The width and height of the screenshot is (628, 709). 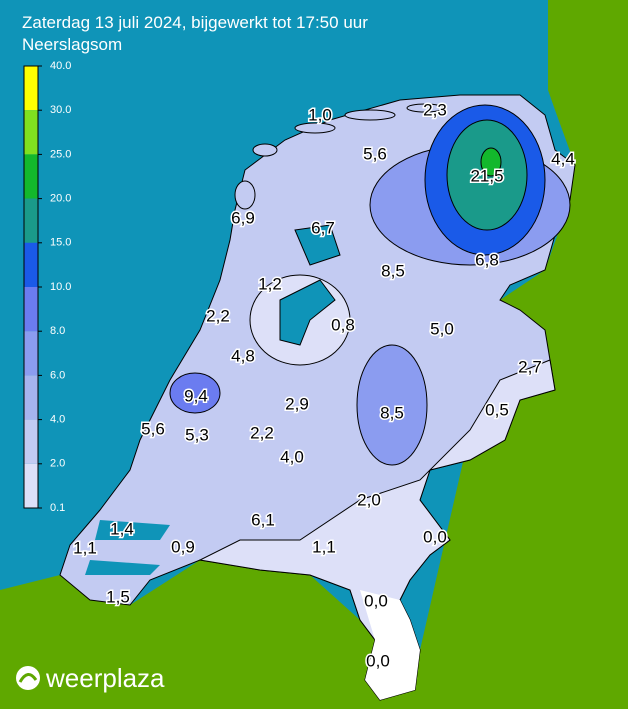 I want to click on rain-label: 6,7, so click(x=323, y=227).